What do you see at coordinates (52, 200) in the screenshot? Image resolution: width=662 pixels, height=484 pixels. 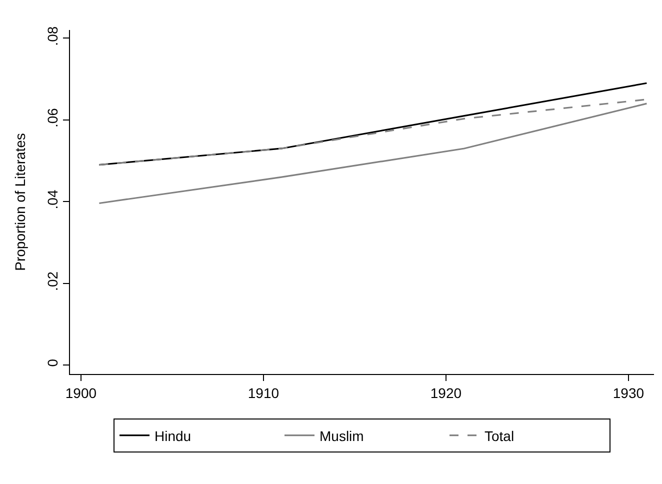 I see `y-tick-label: .04` at bounding box center [52, 200].